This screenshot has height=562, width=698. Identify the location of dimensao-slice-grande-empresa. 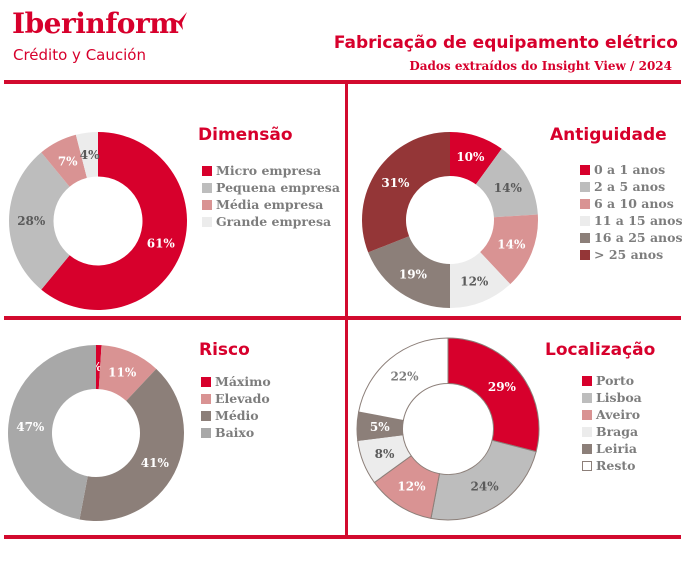
(86, 155).